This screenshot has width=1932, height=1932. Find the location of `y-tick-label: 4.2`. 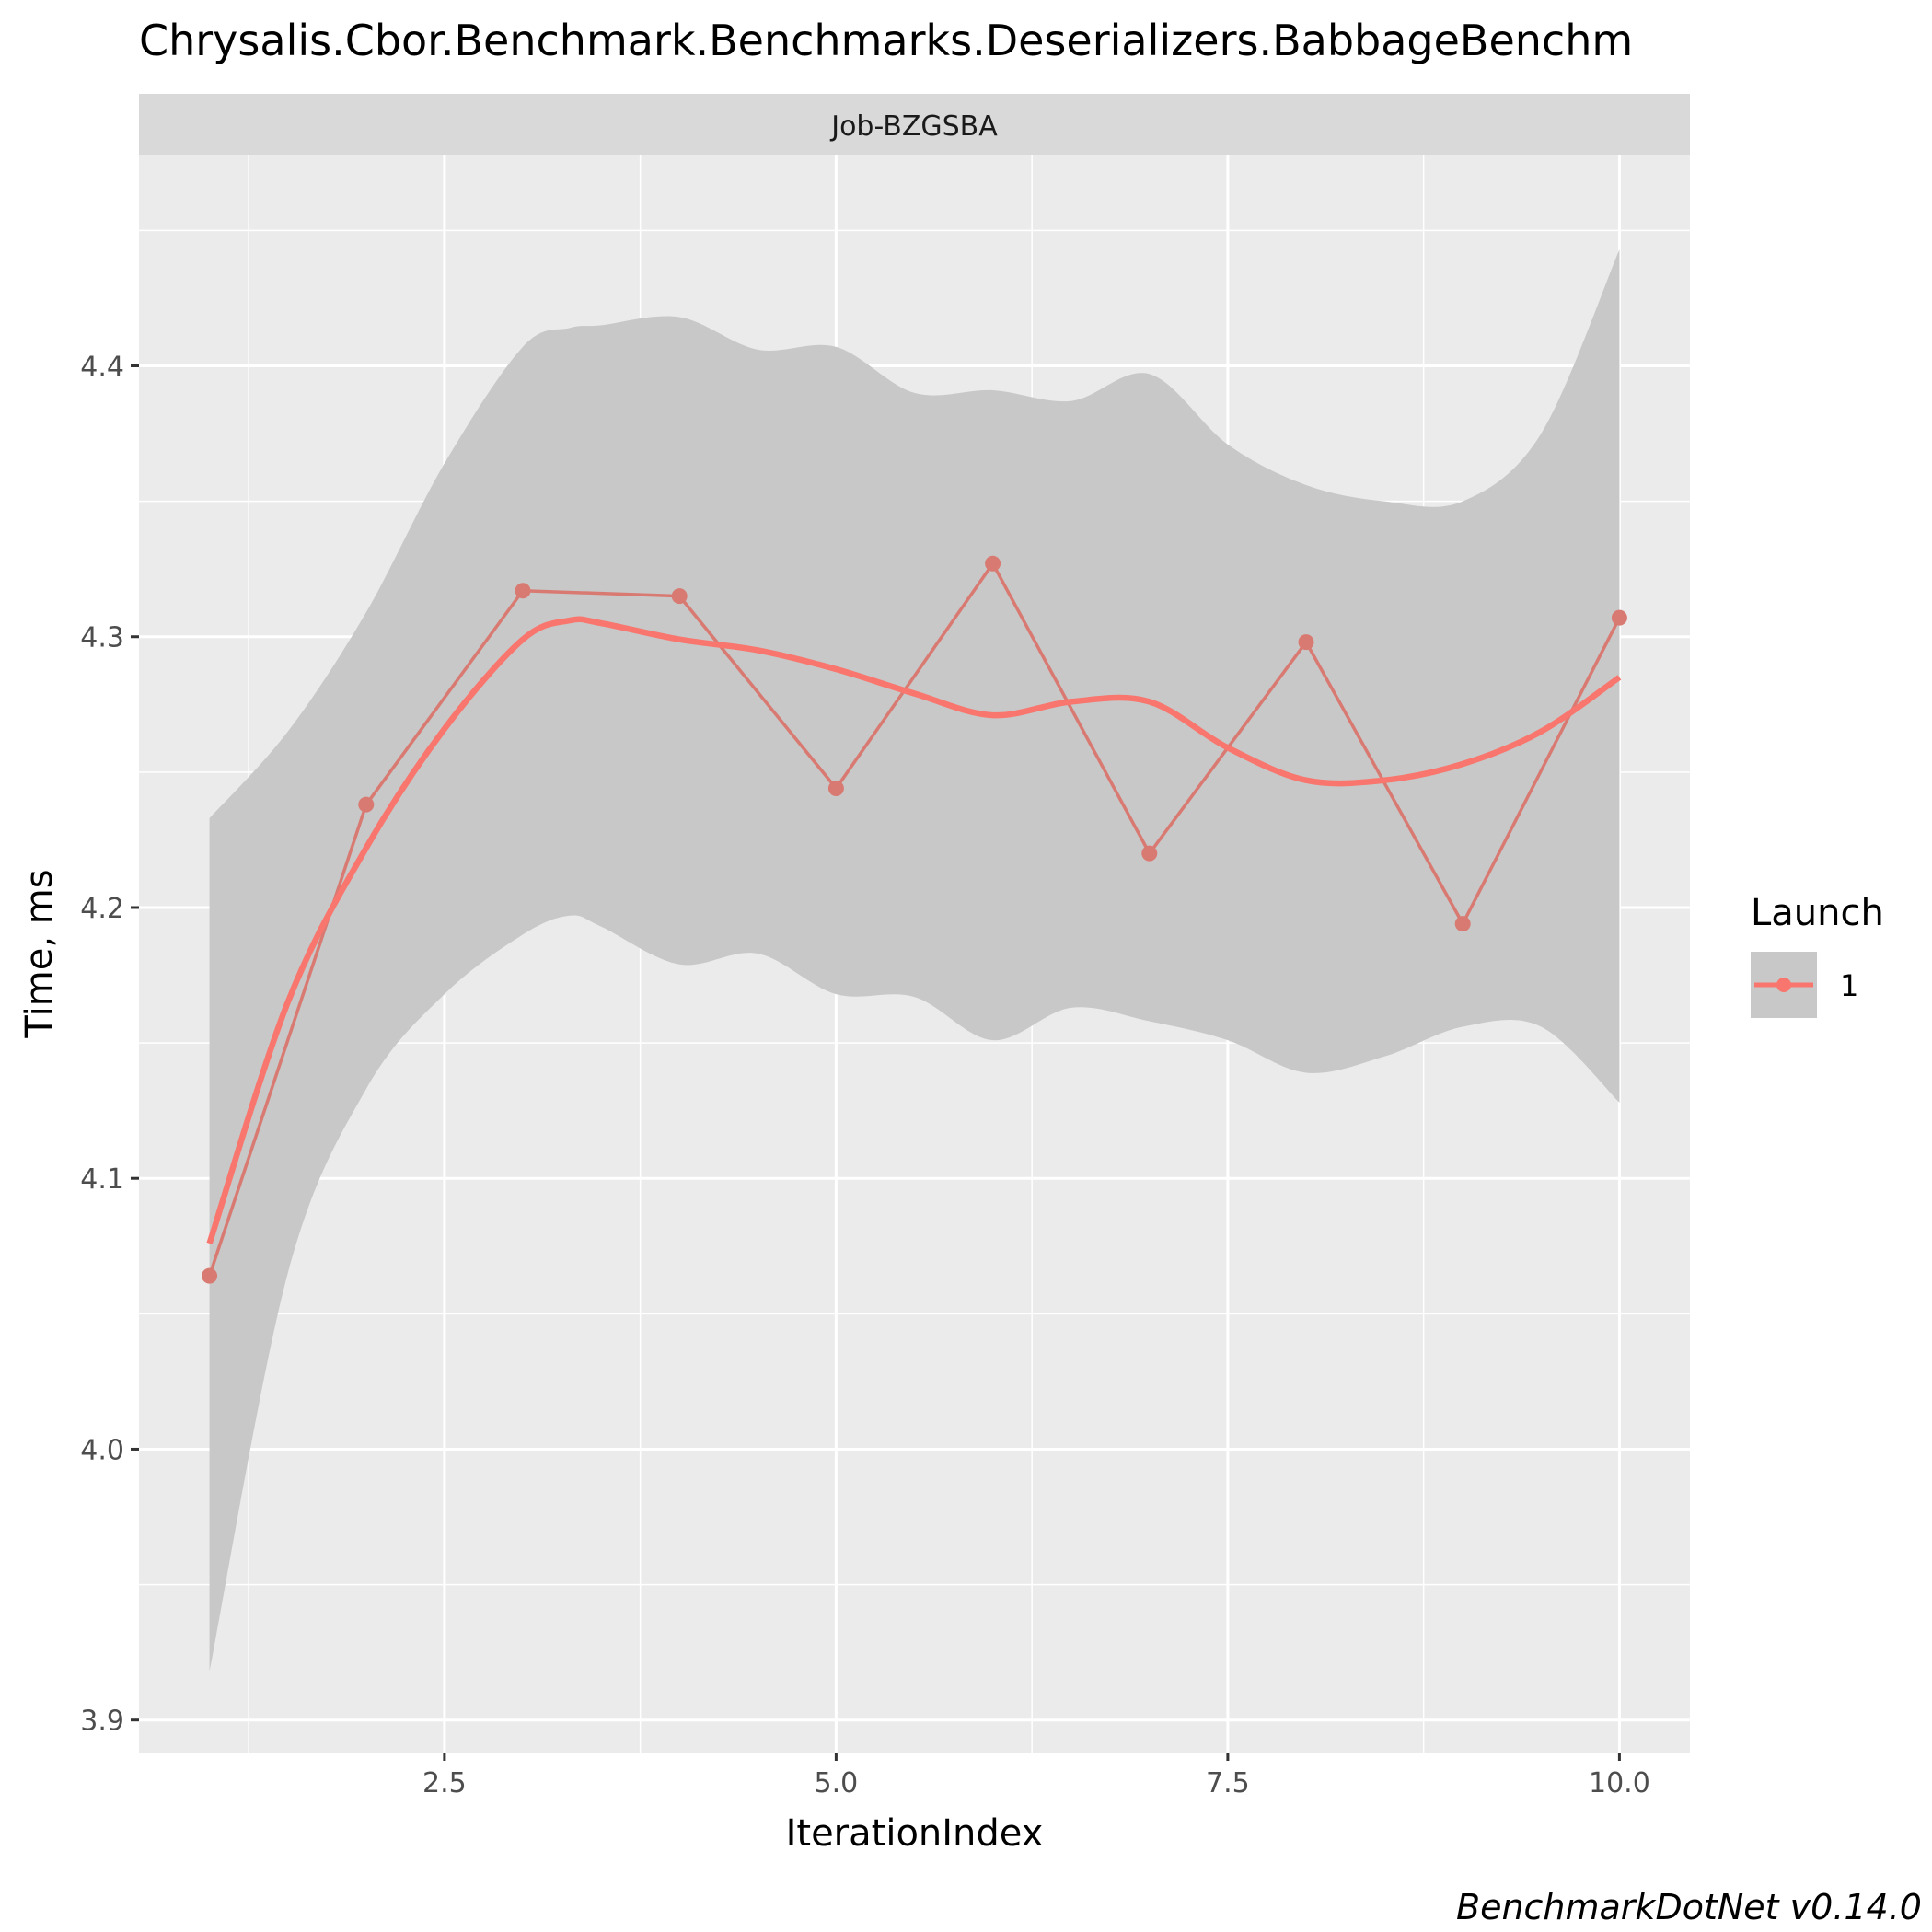

y-tick-label: 4.2 is located at coordinates (102, 909).